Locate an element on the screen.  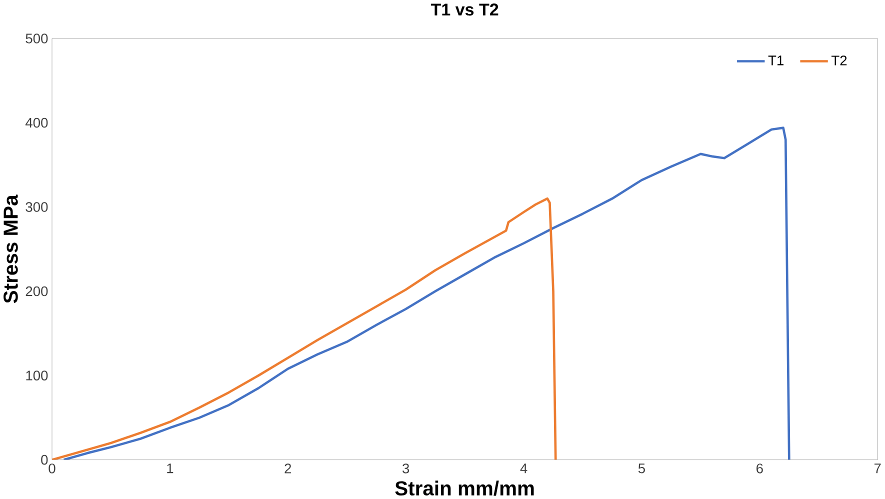
legend-label: T1 is located at coordinates (776, 61).